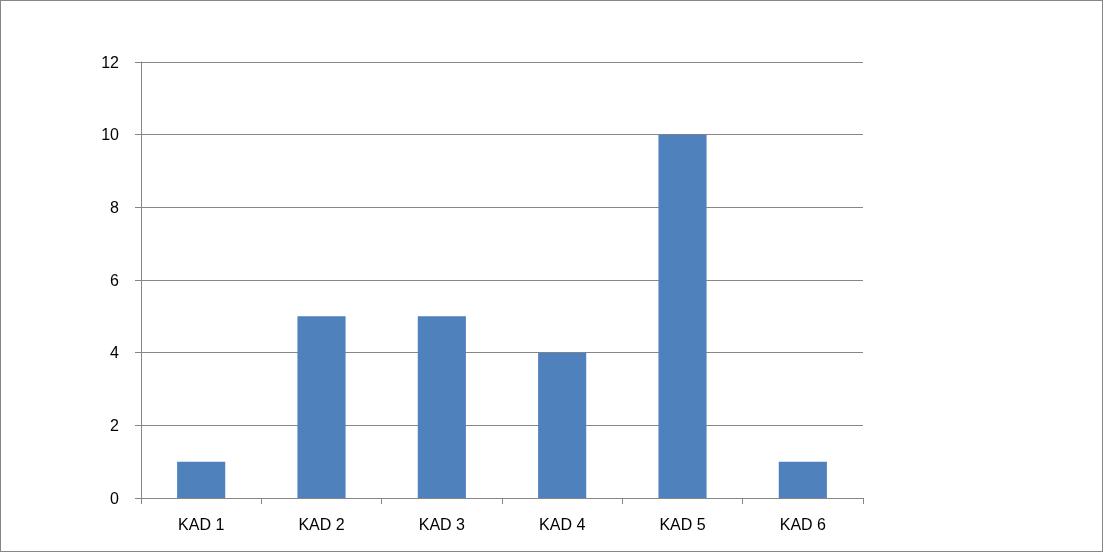 This screenshot has width=1103, height=552. Describe the element at coordinates (110, 62) in the screenshot. I see `y-tick-label: 12` at that location.